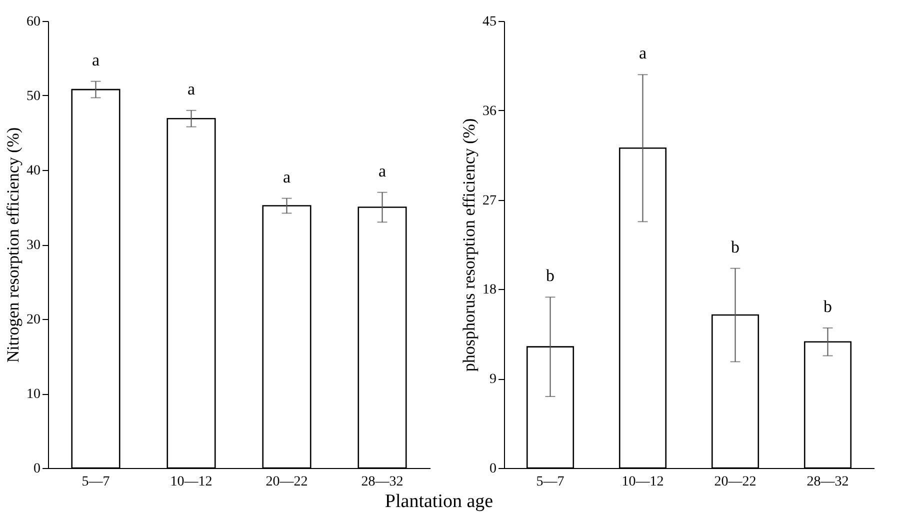  Describe the element at coordinates (489, 200) in the screenshot. I see `y-tick-label: 27` at that location.